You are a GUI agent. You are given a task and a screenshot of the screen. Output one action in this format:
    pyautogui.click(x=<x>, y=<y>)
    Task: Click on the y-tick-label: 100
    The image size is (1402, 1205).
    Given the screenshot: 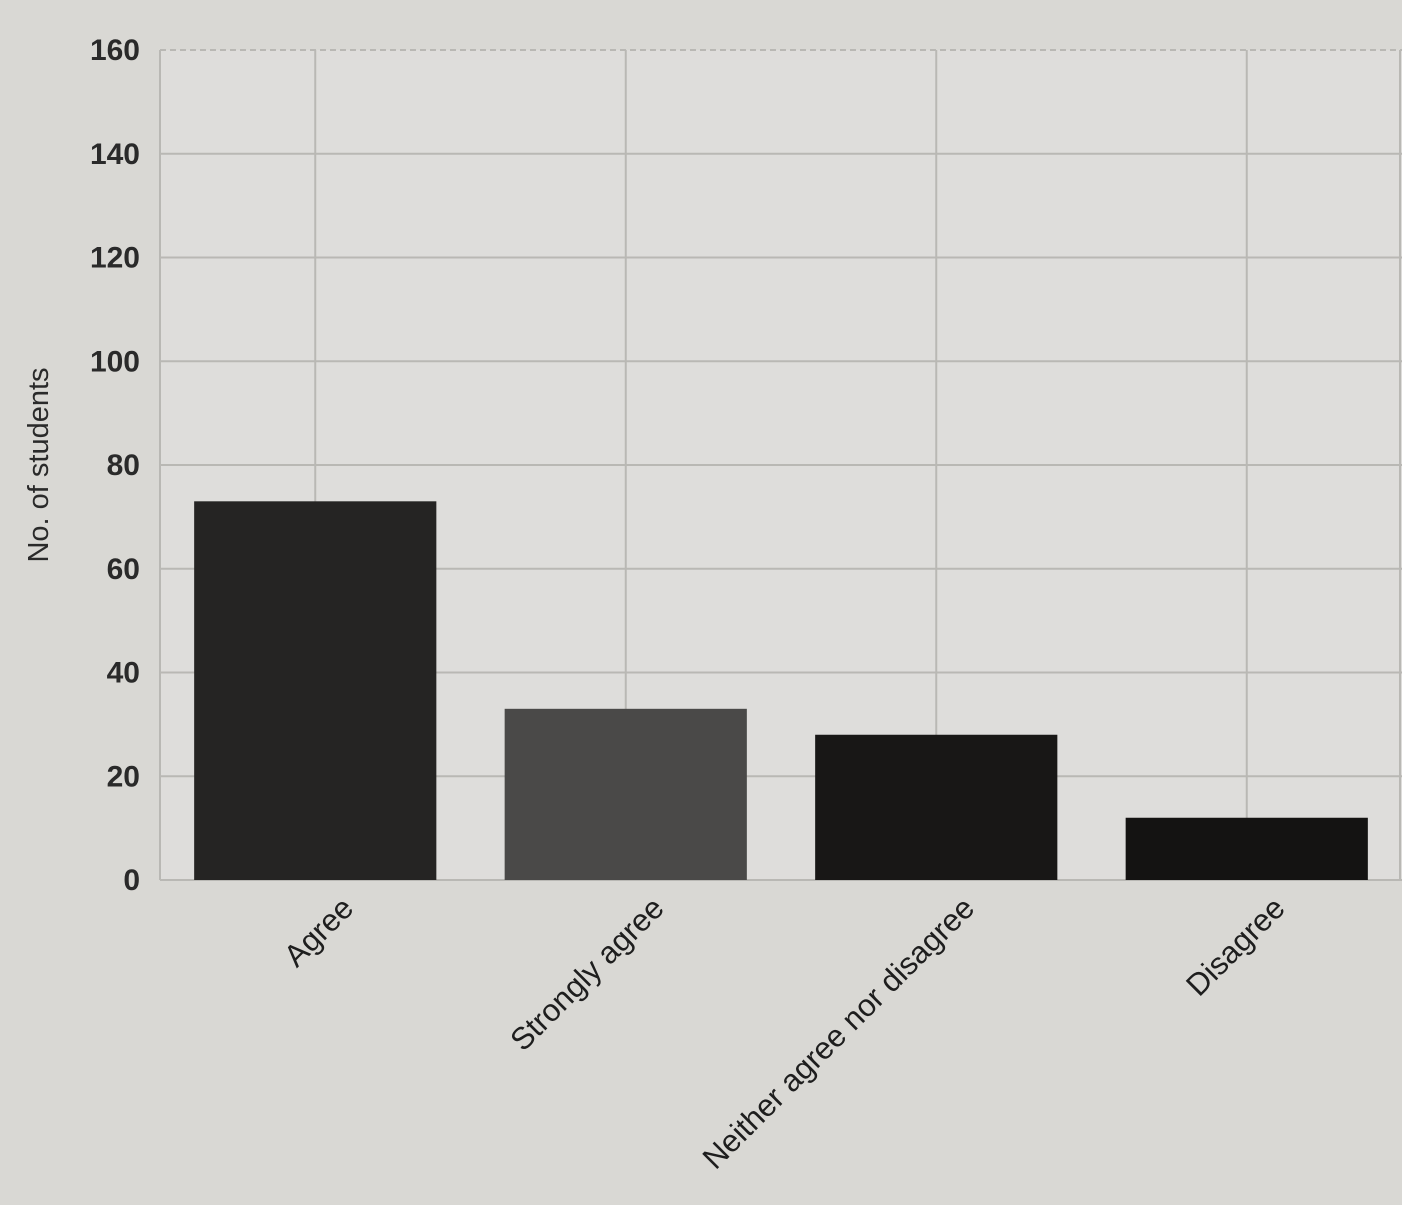 What is the action you would take?
    pyautogui.click(x=115, y=361)
    